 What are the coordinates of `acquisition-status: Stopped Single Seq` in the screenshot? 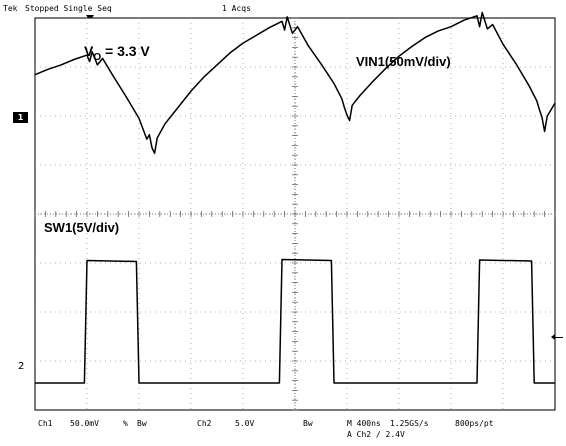 It's located at (68, 8).